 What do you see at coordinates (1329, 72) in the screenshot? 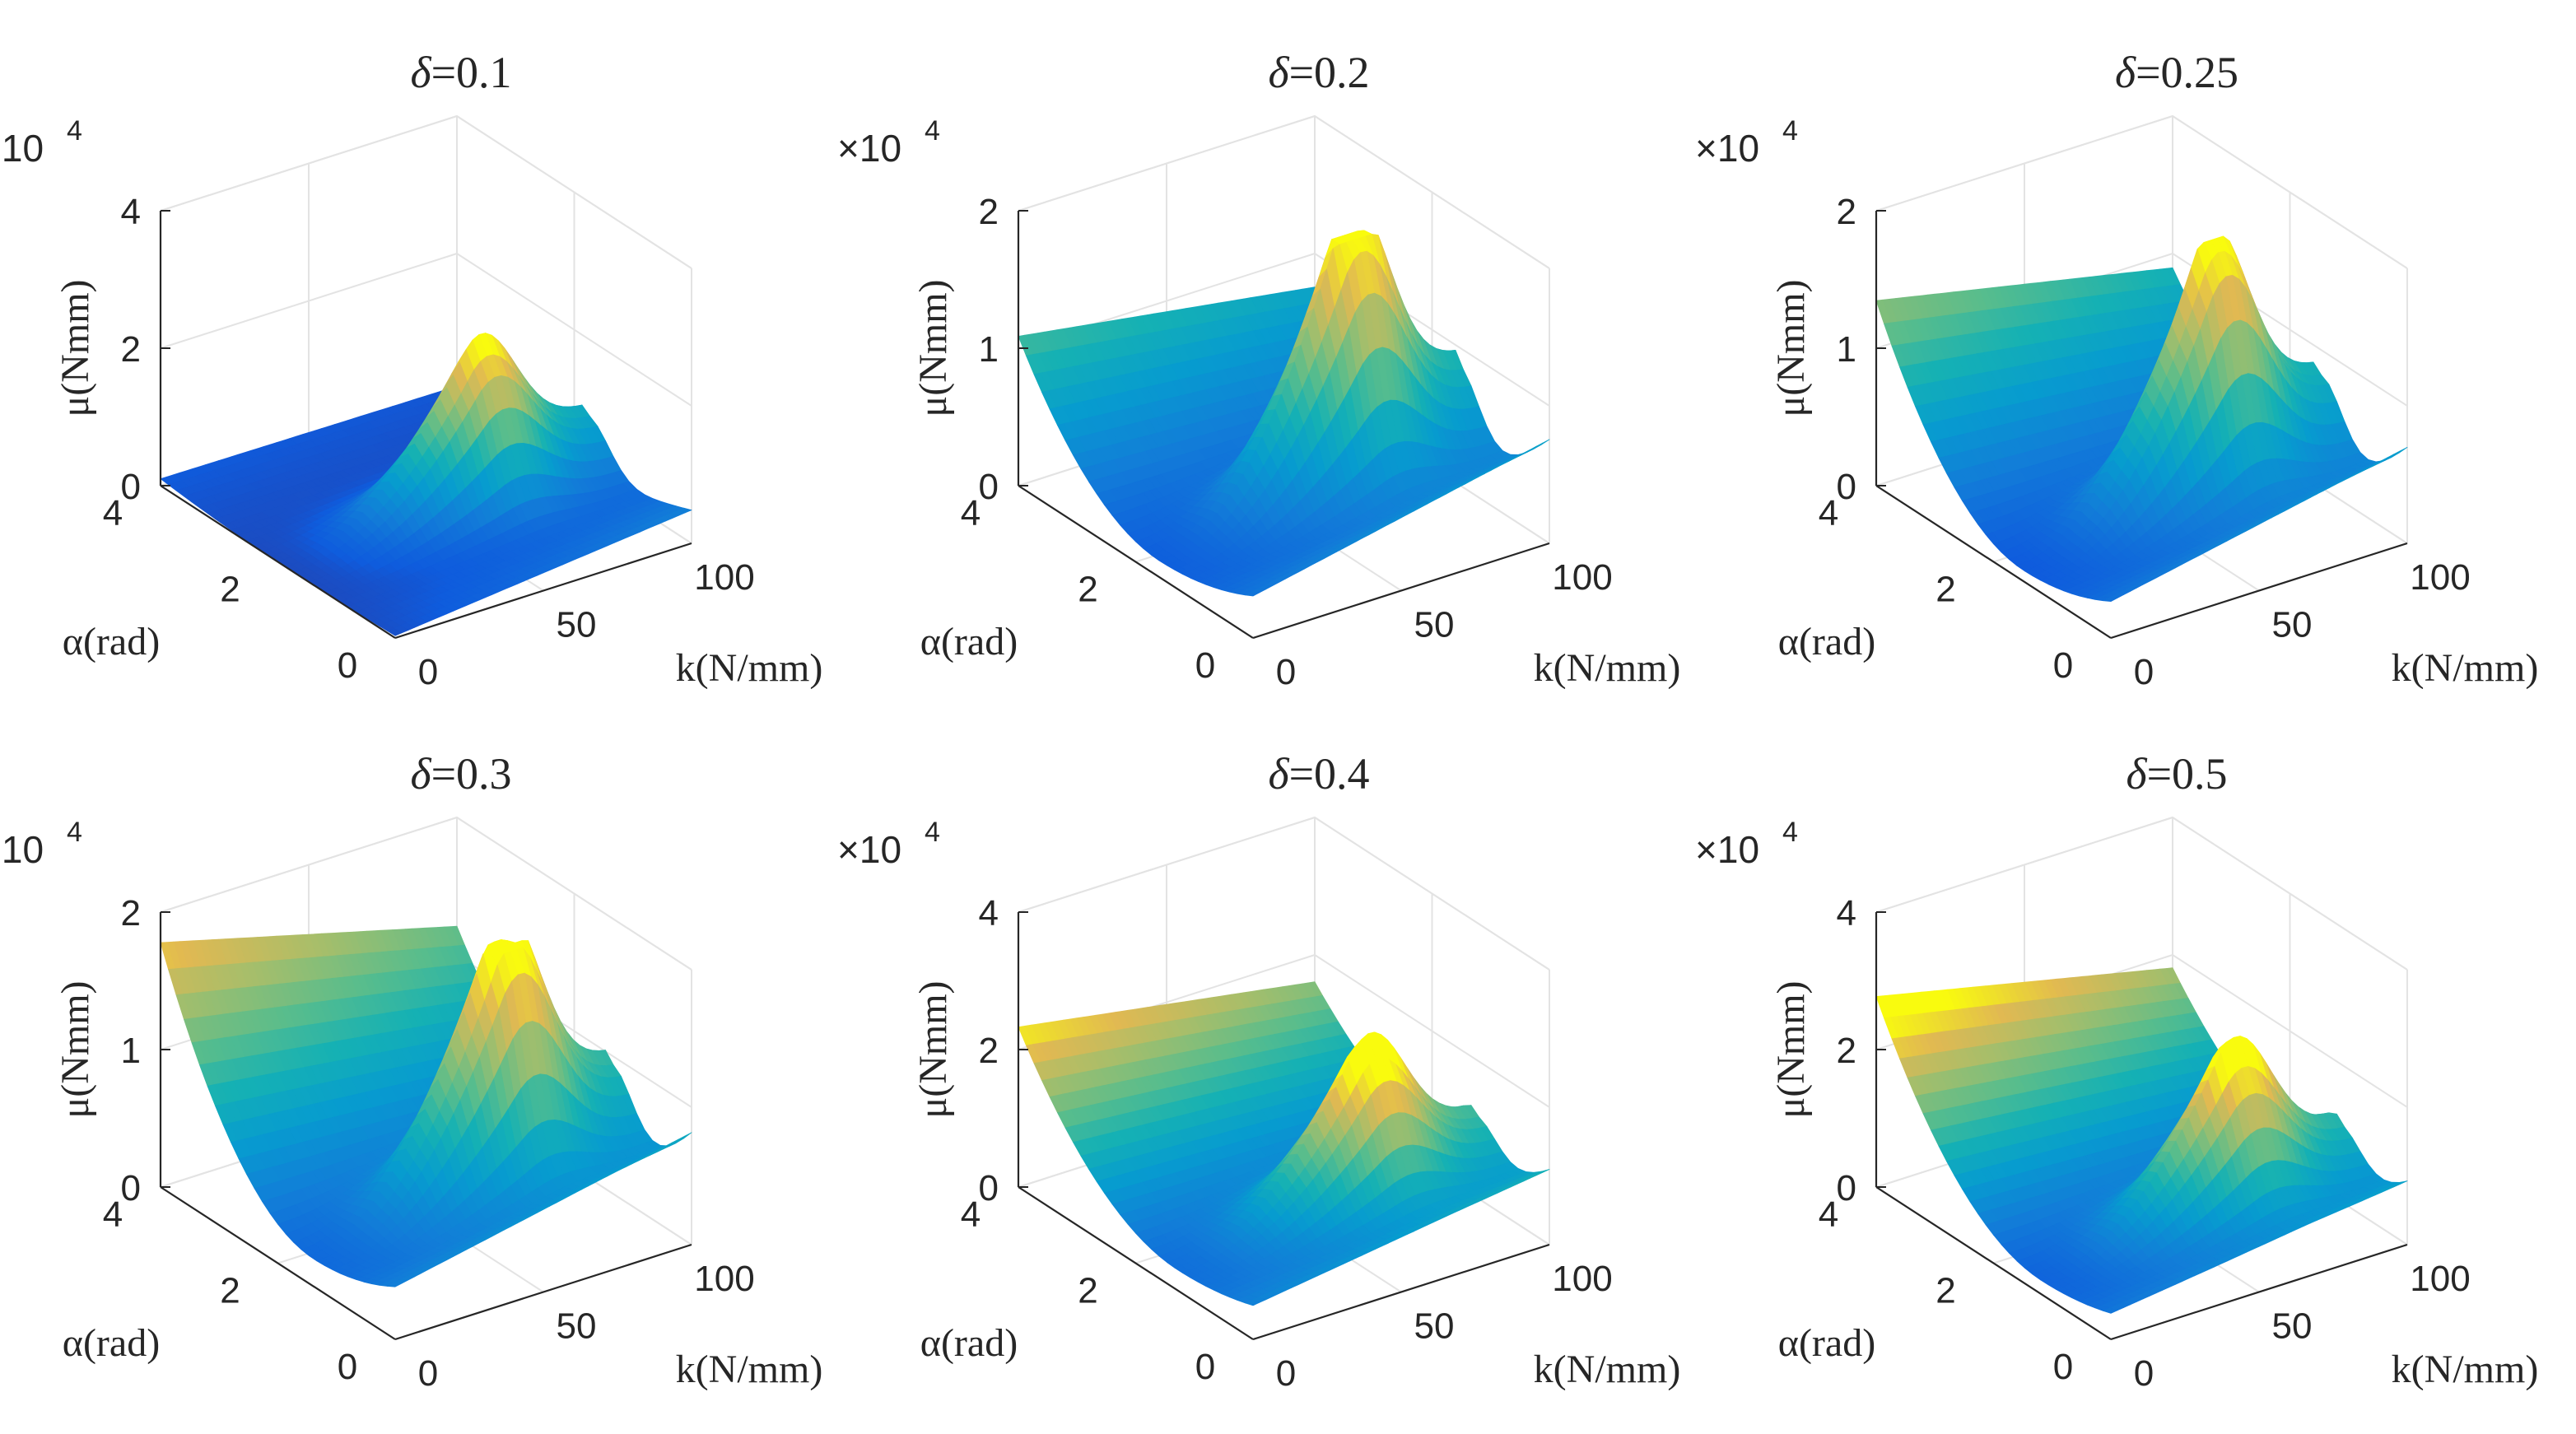
I see `title-value: =0.2` at bounding box center [1329, 72].